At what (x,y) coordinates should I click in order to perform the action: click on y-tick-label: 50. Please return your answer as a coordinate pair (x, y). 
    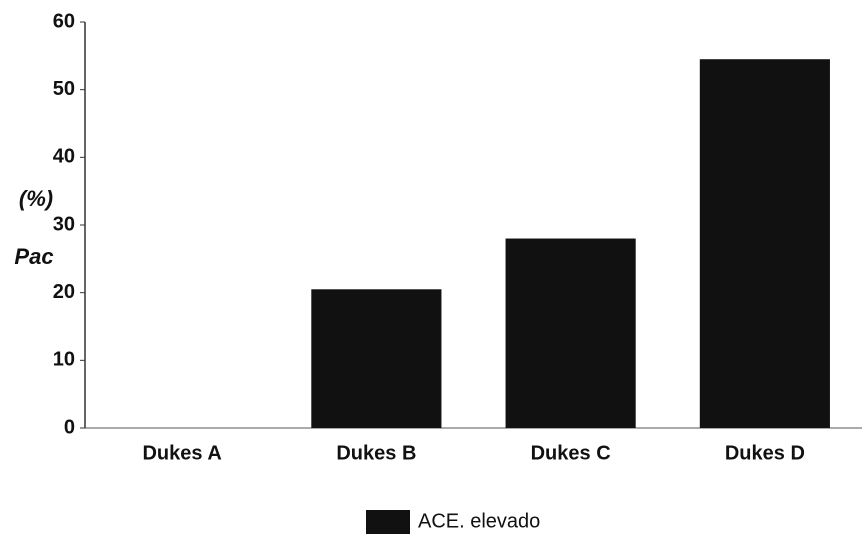
    Looking at the image, I should click on (64, 89).